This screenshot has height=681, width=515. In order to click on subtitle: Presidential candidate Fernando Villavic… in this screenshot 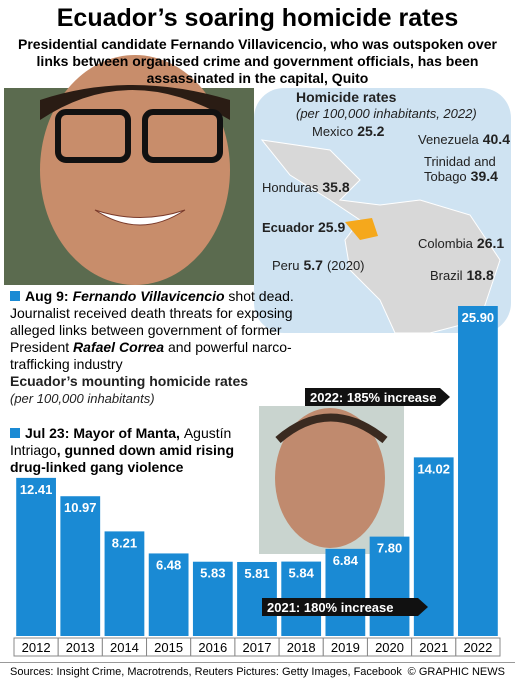, I will do `click(257, 61)`.